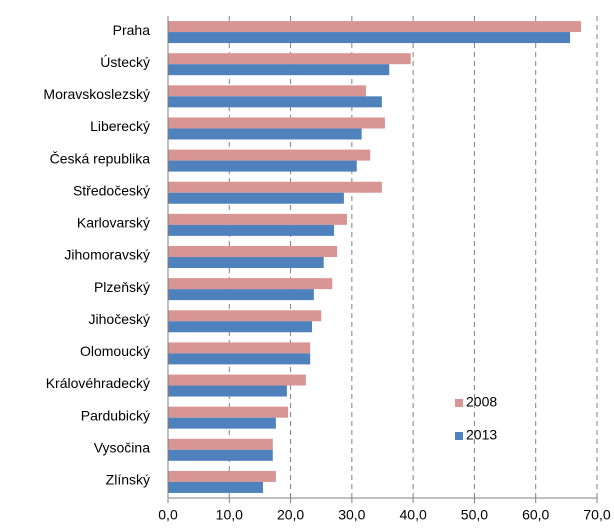 The image size is (614, 528). What do you see at coordinates (168, 515) in the screenshot?
I see `x-tick-label: 0,0` at bounding box center [168, 515].